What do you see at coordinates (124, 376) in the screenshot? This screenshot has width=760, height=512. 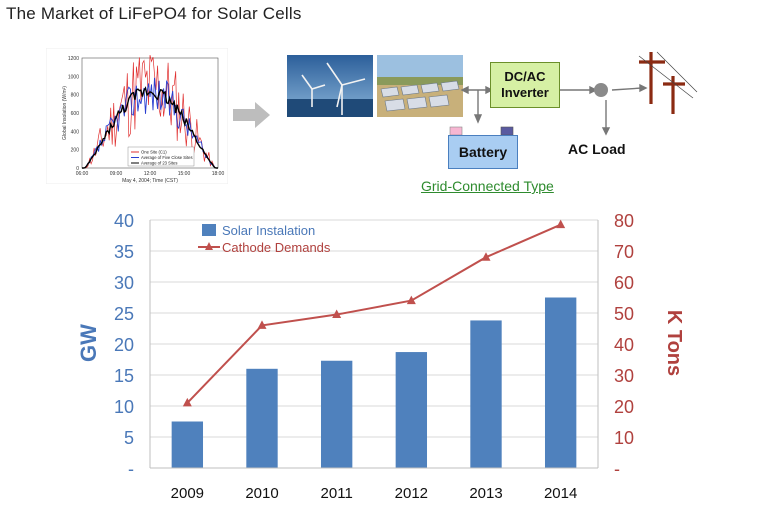 I see `y-tick-left: 15` at bounding box center [124, 376].